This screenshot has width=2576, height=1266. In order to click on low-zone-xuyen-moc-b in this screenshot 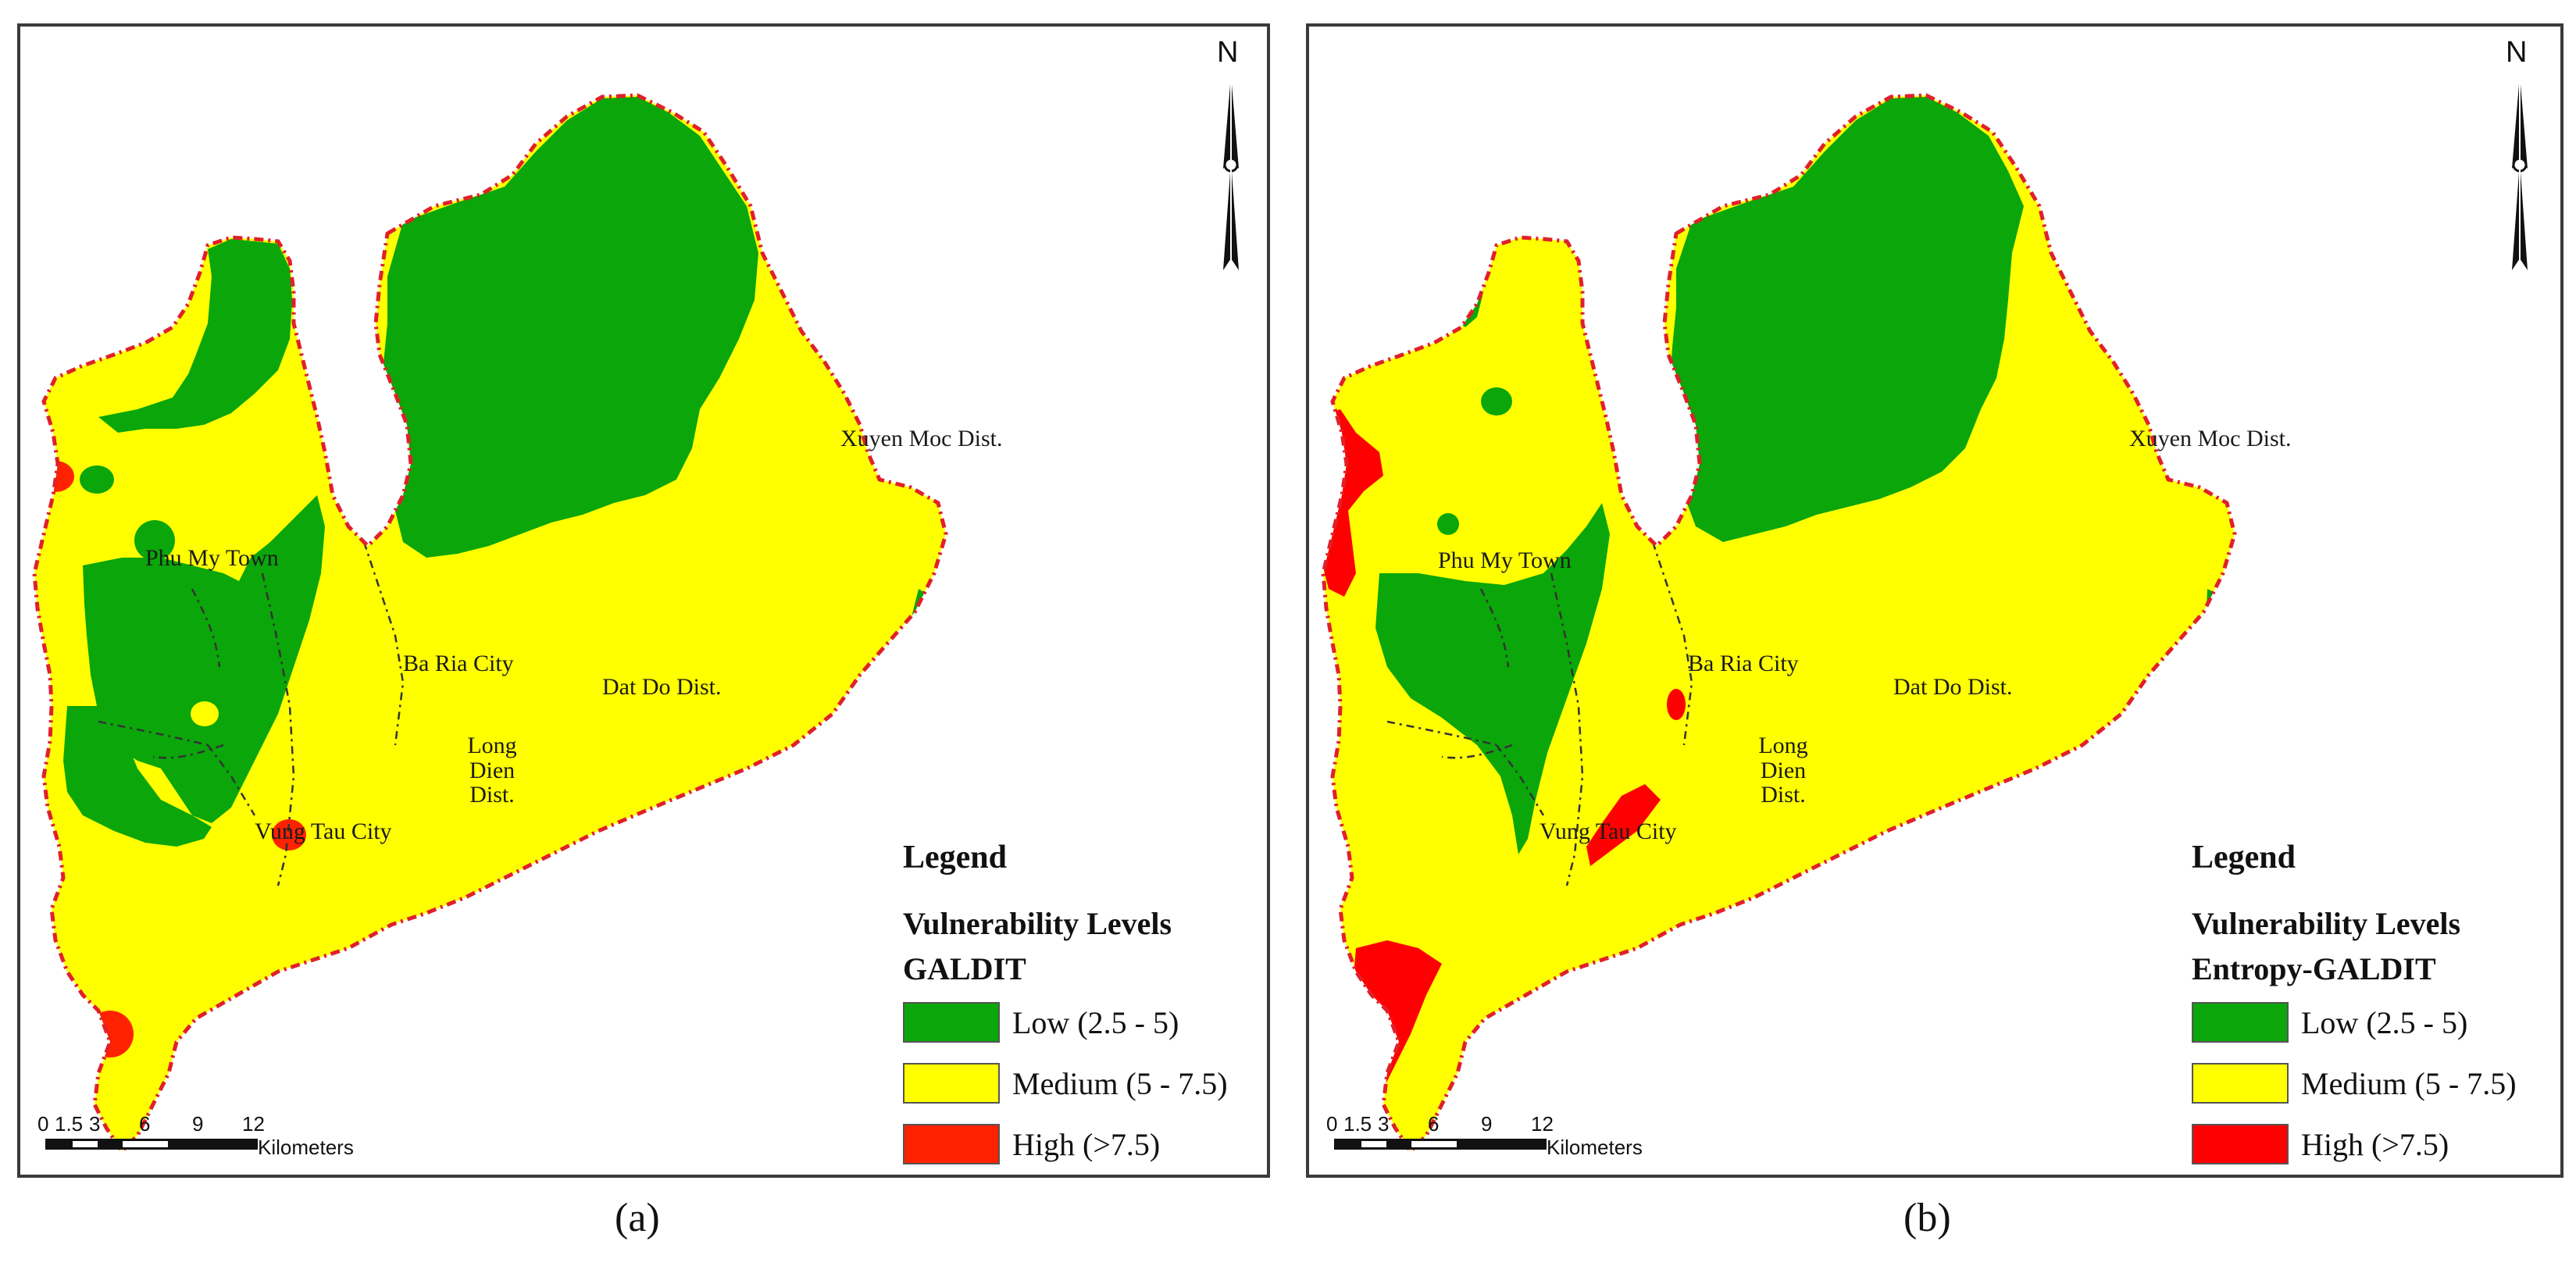, I will do `click(1847, 319)`.